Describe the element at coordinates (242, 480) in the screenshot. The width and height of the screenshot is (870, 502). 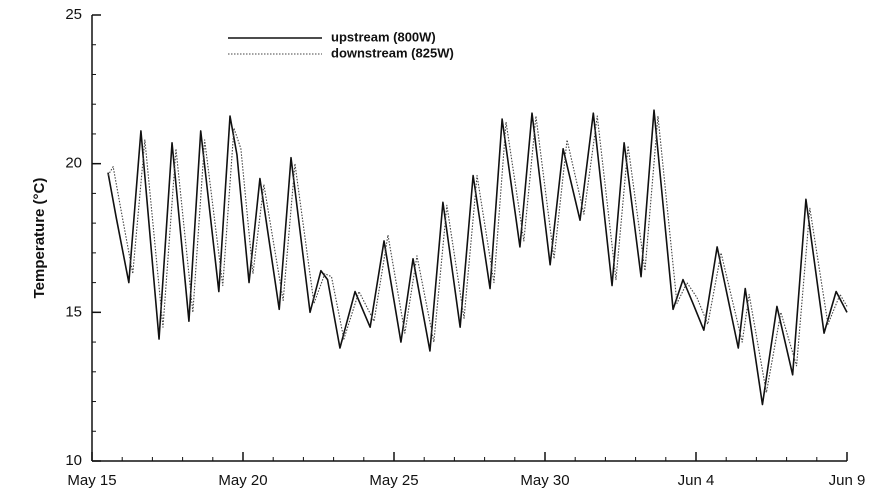
I see `x-tick-label: May 20` at that location.